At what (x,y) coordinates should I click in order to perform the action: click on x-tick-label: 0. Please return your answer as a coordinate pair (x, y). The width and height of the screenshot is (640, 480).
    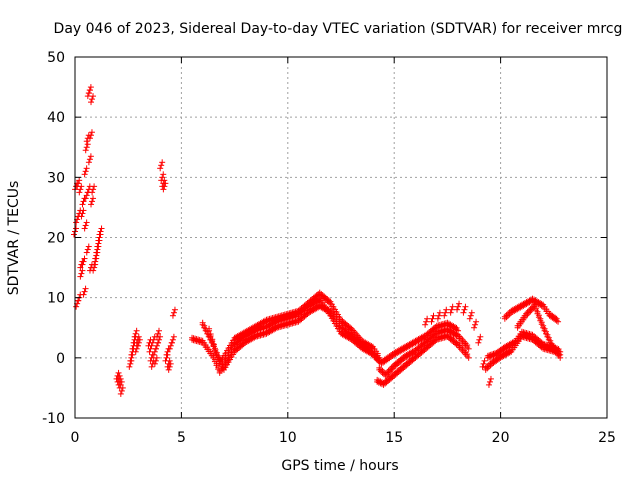
    Looking at the image, I should click on (75, 438).